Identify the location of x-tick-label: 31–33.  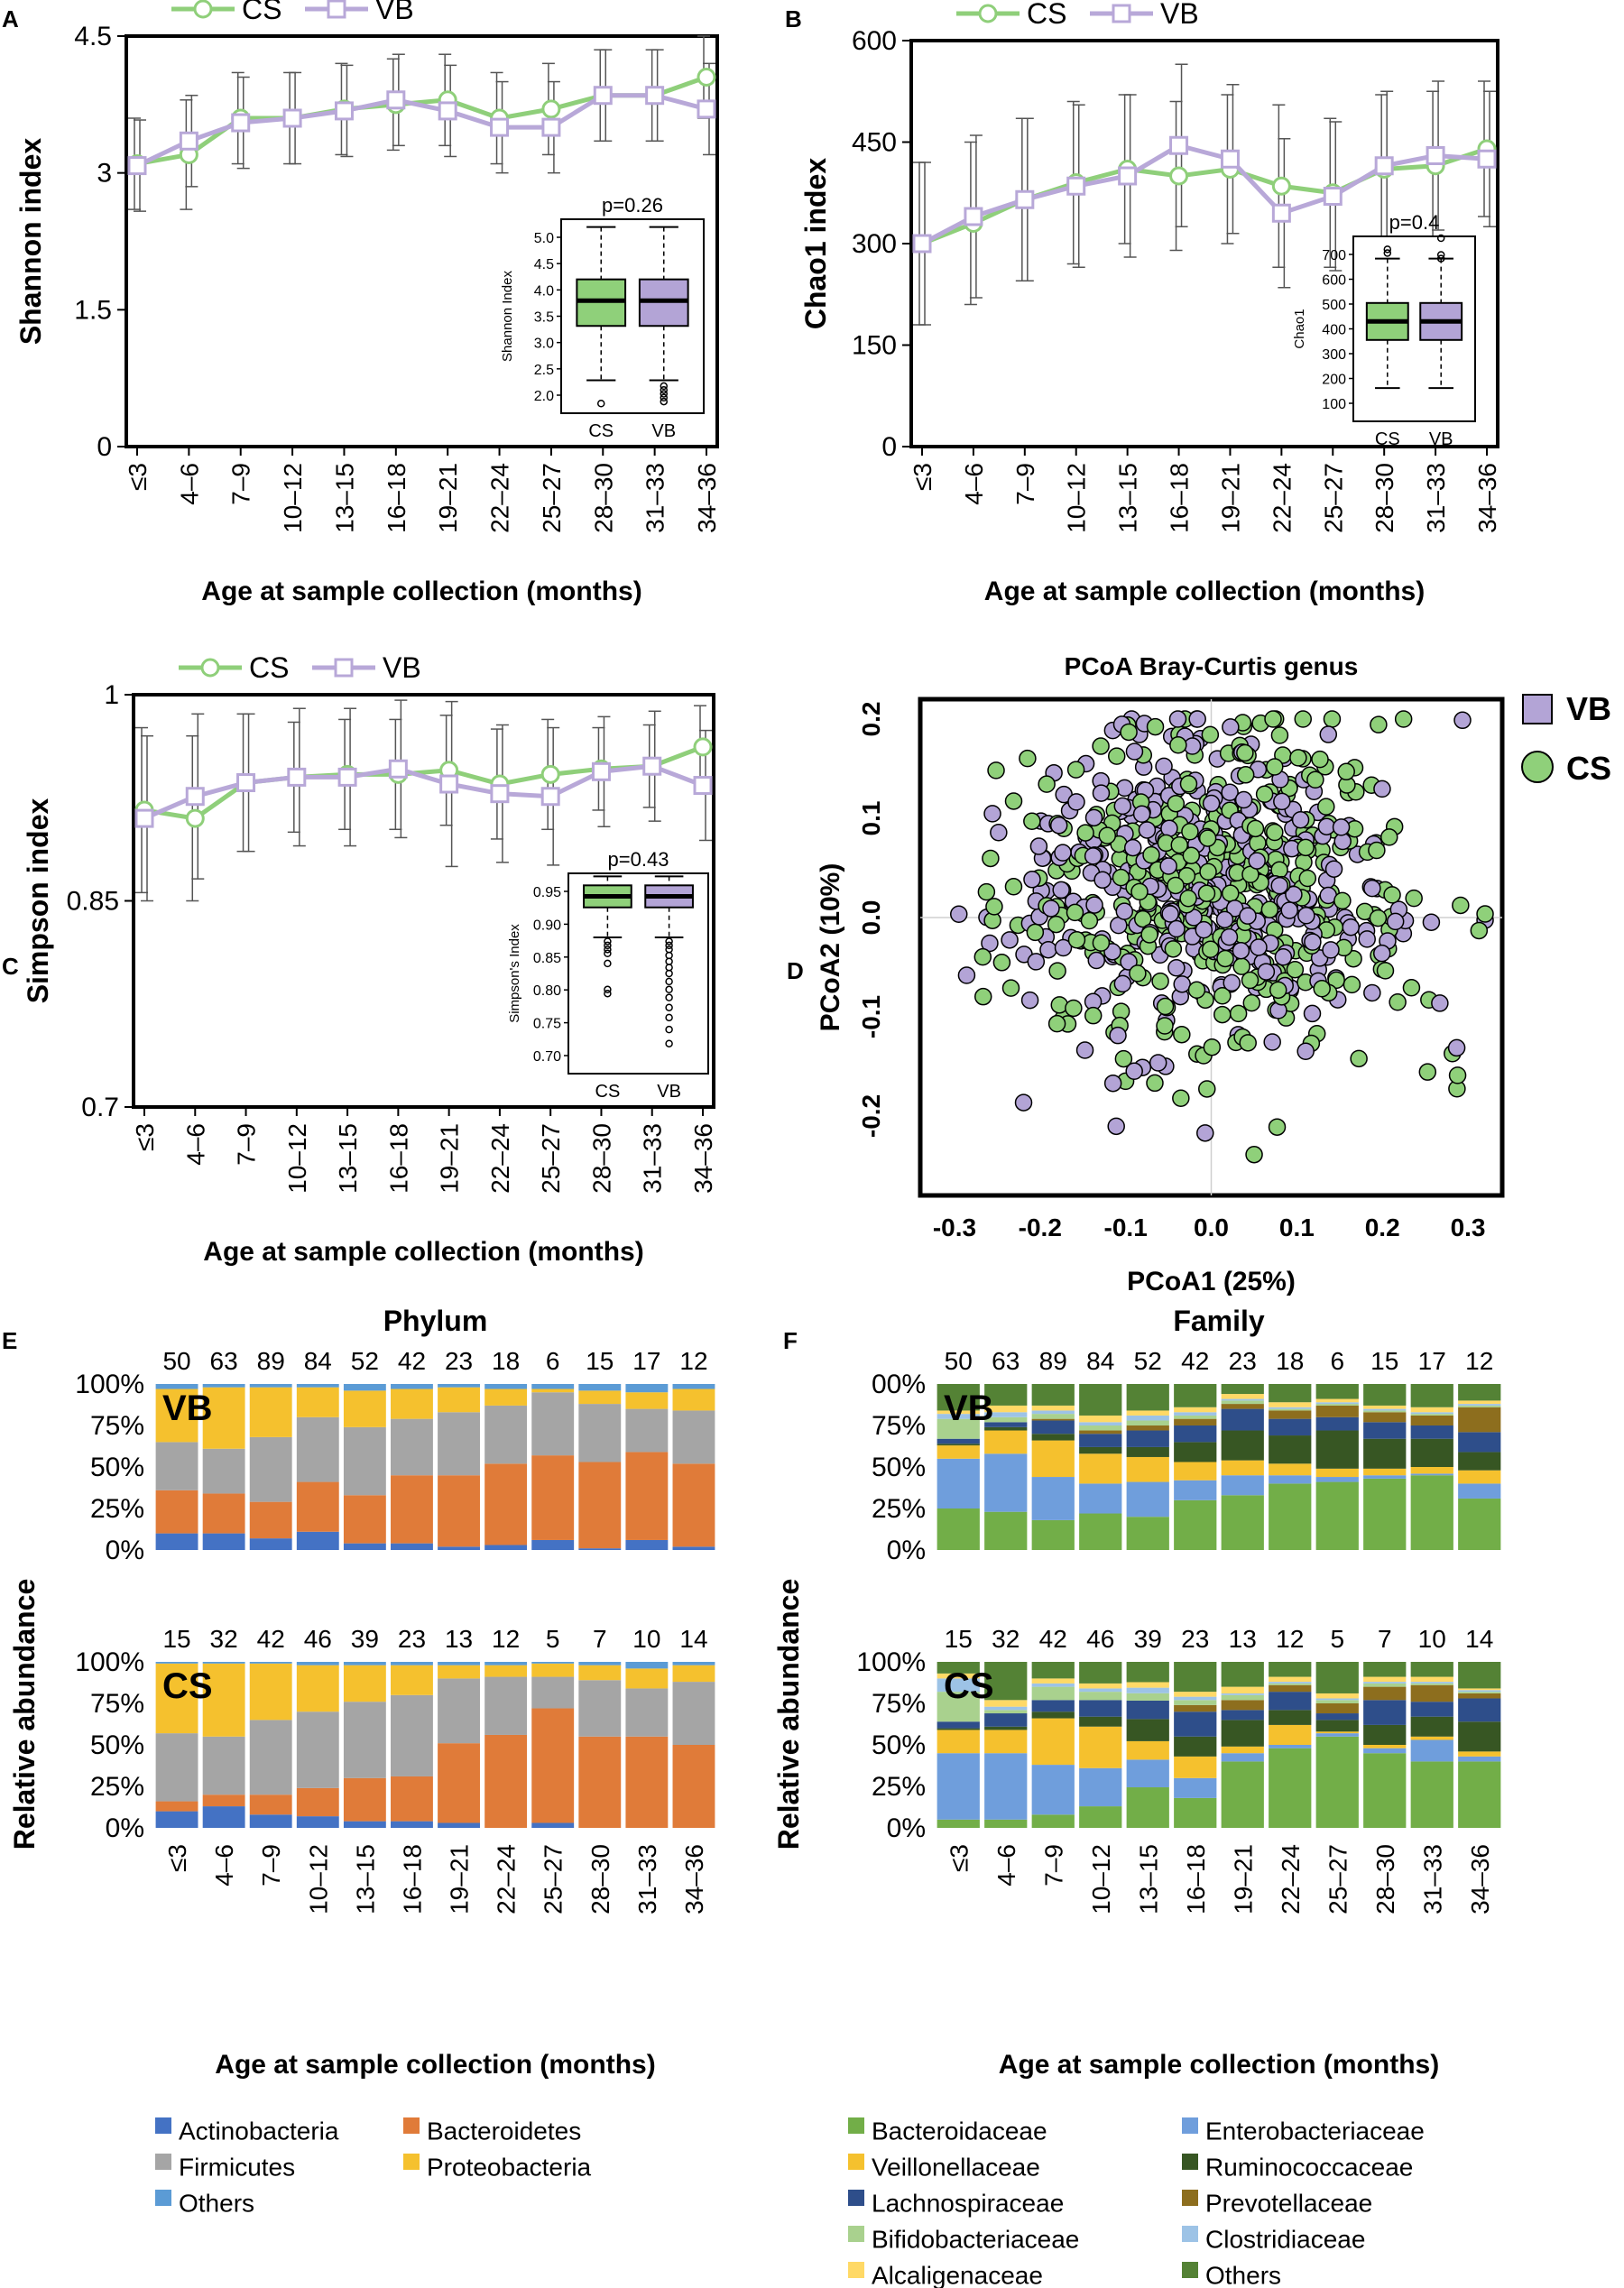
(655, 498).